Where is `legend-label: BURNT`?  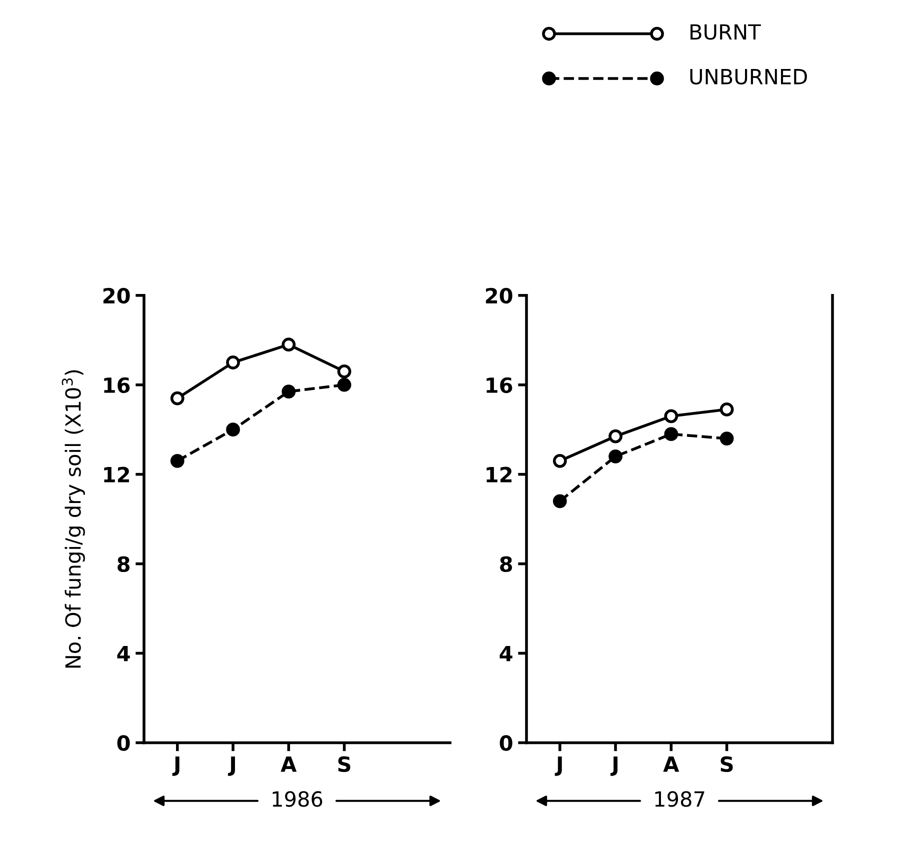
legend-label: BURNT is located at coordinates (725, 32).